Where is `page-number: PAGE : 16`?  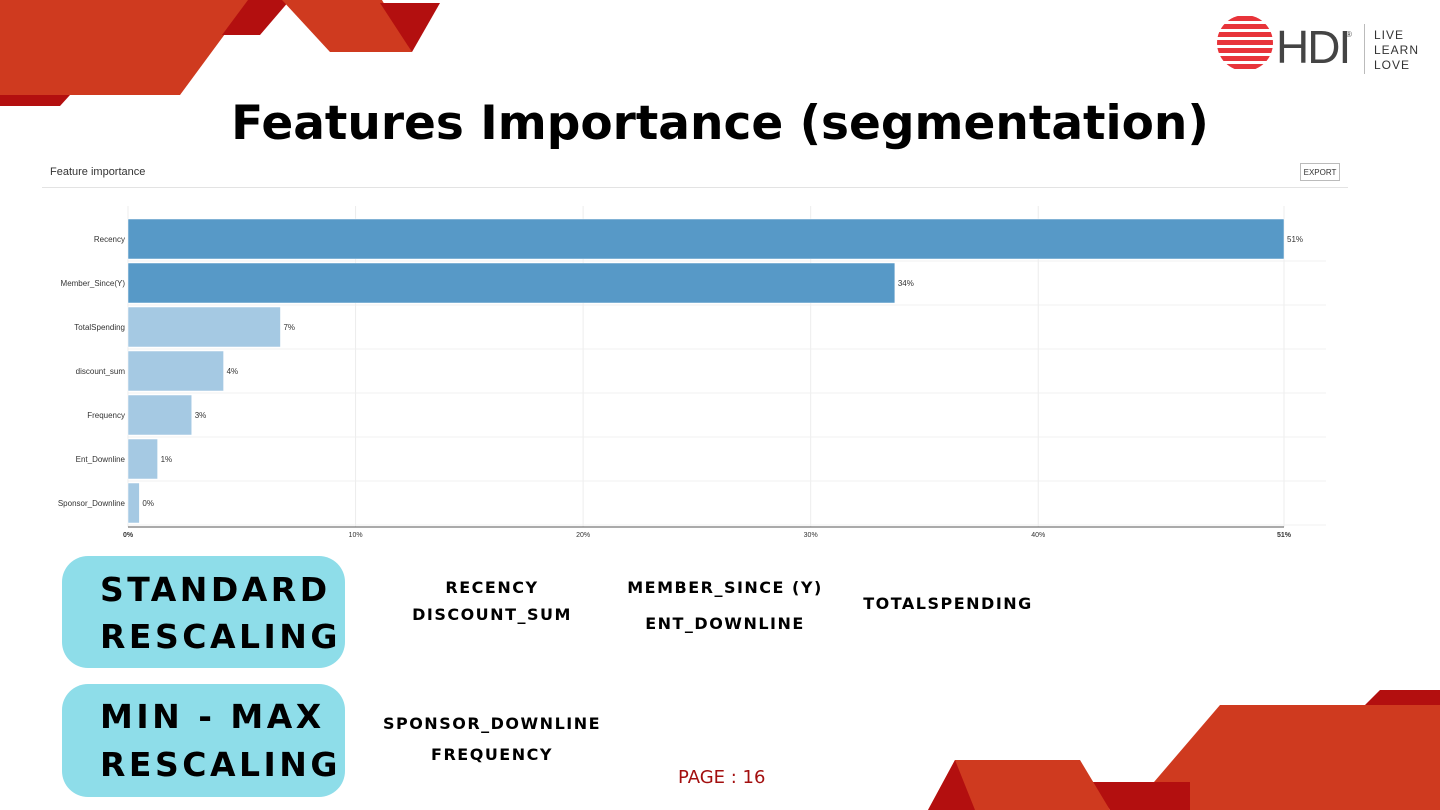 page-number: PAGE : 16 is located at coordinates (722, 777).